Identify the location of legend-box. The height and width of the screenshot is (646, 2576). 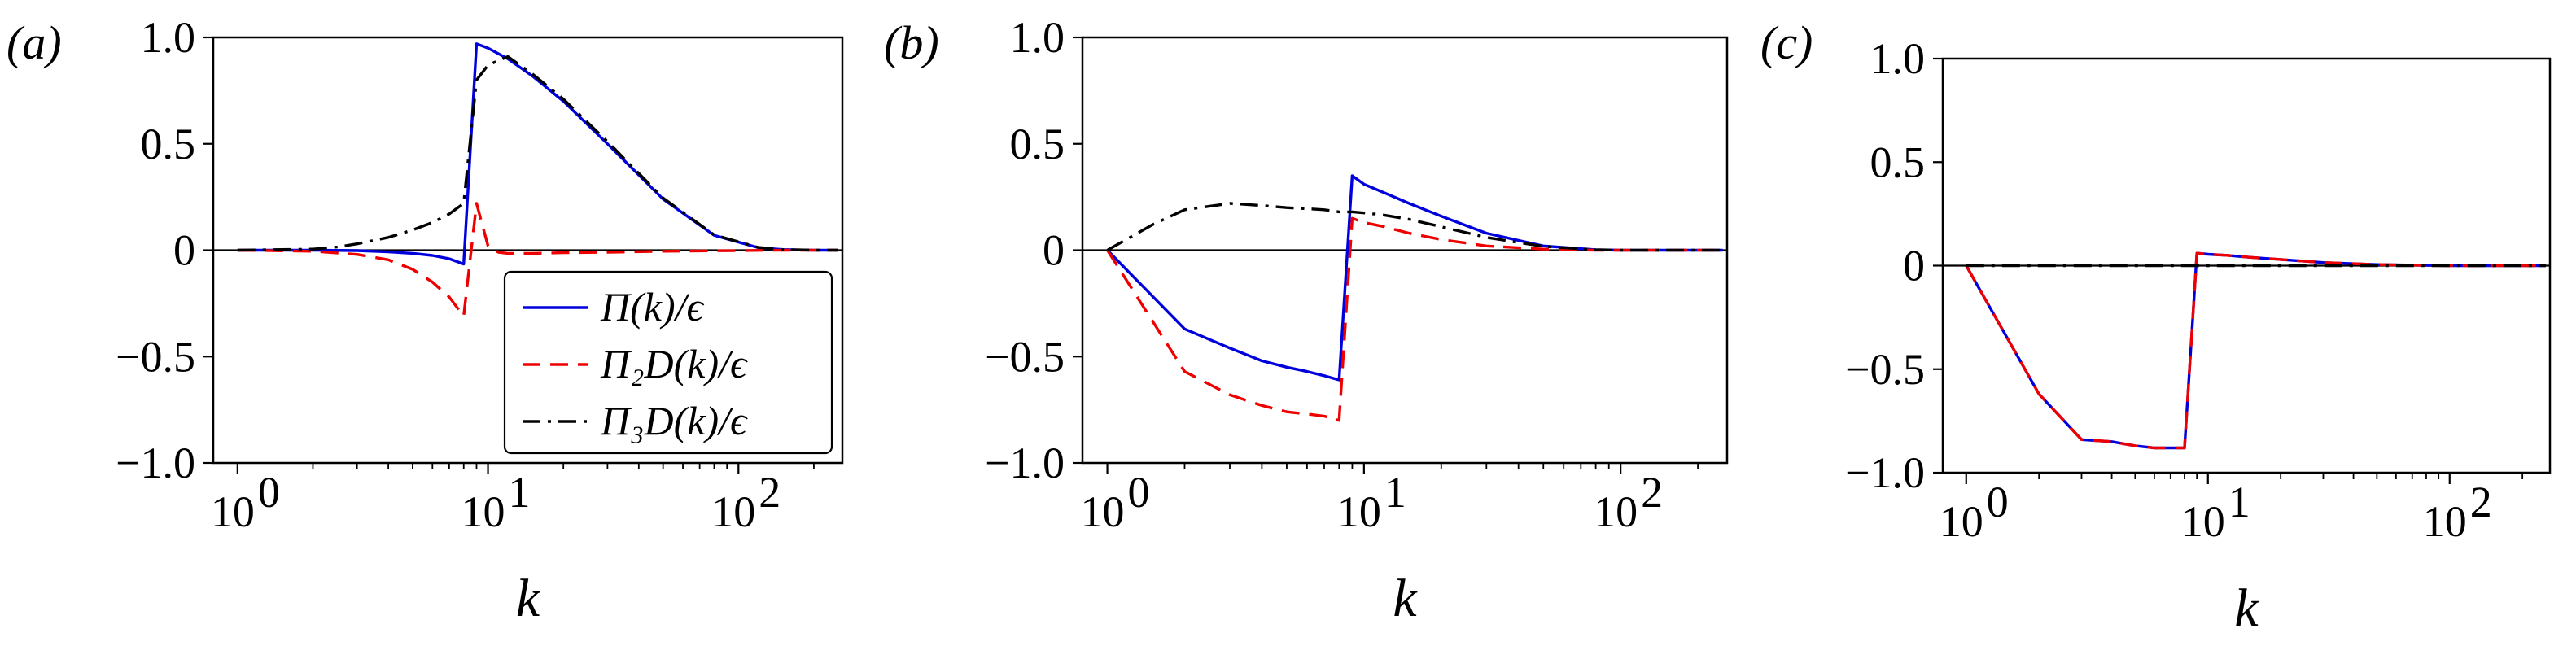
(668, 363).